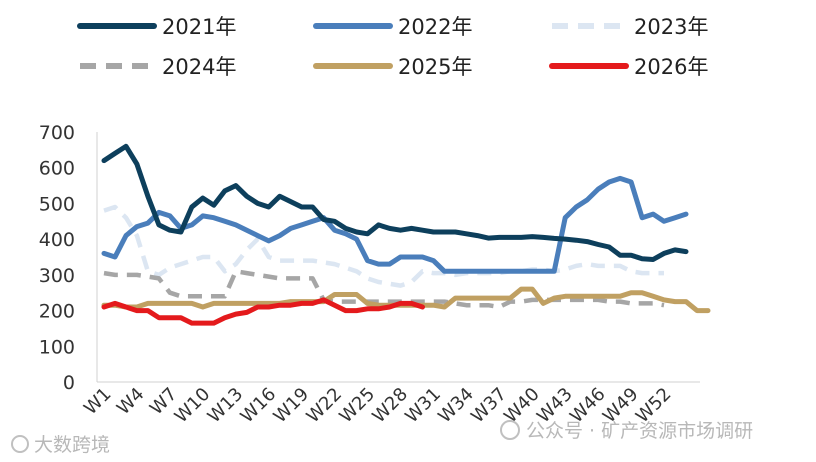 Image resolution: width=816 pixels, height=462 pixels. I want to click on legend-label-2024: 2024年, so click(199, 67).